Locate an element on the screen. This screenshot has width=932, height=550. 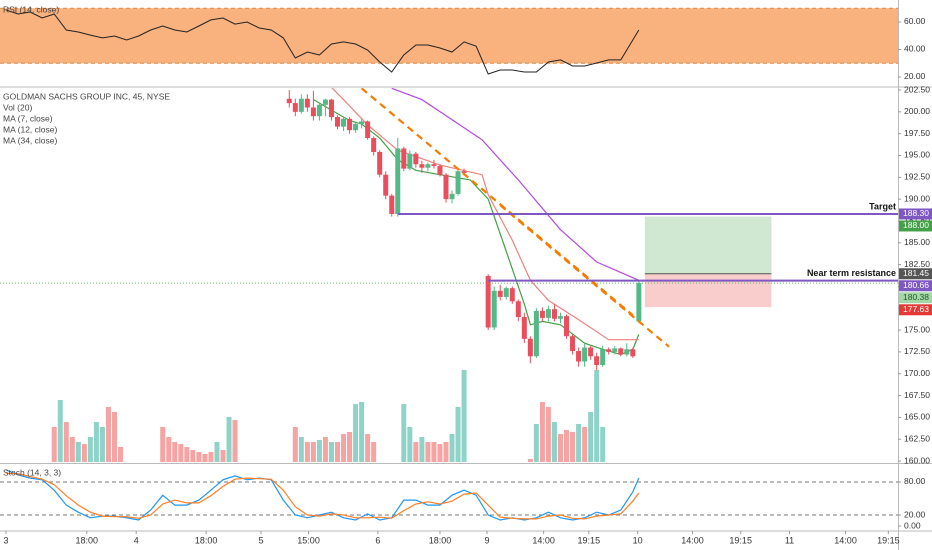
y-tick-label: 20.00 is located at coordinates (915, 76).